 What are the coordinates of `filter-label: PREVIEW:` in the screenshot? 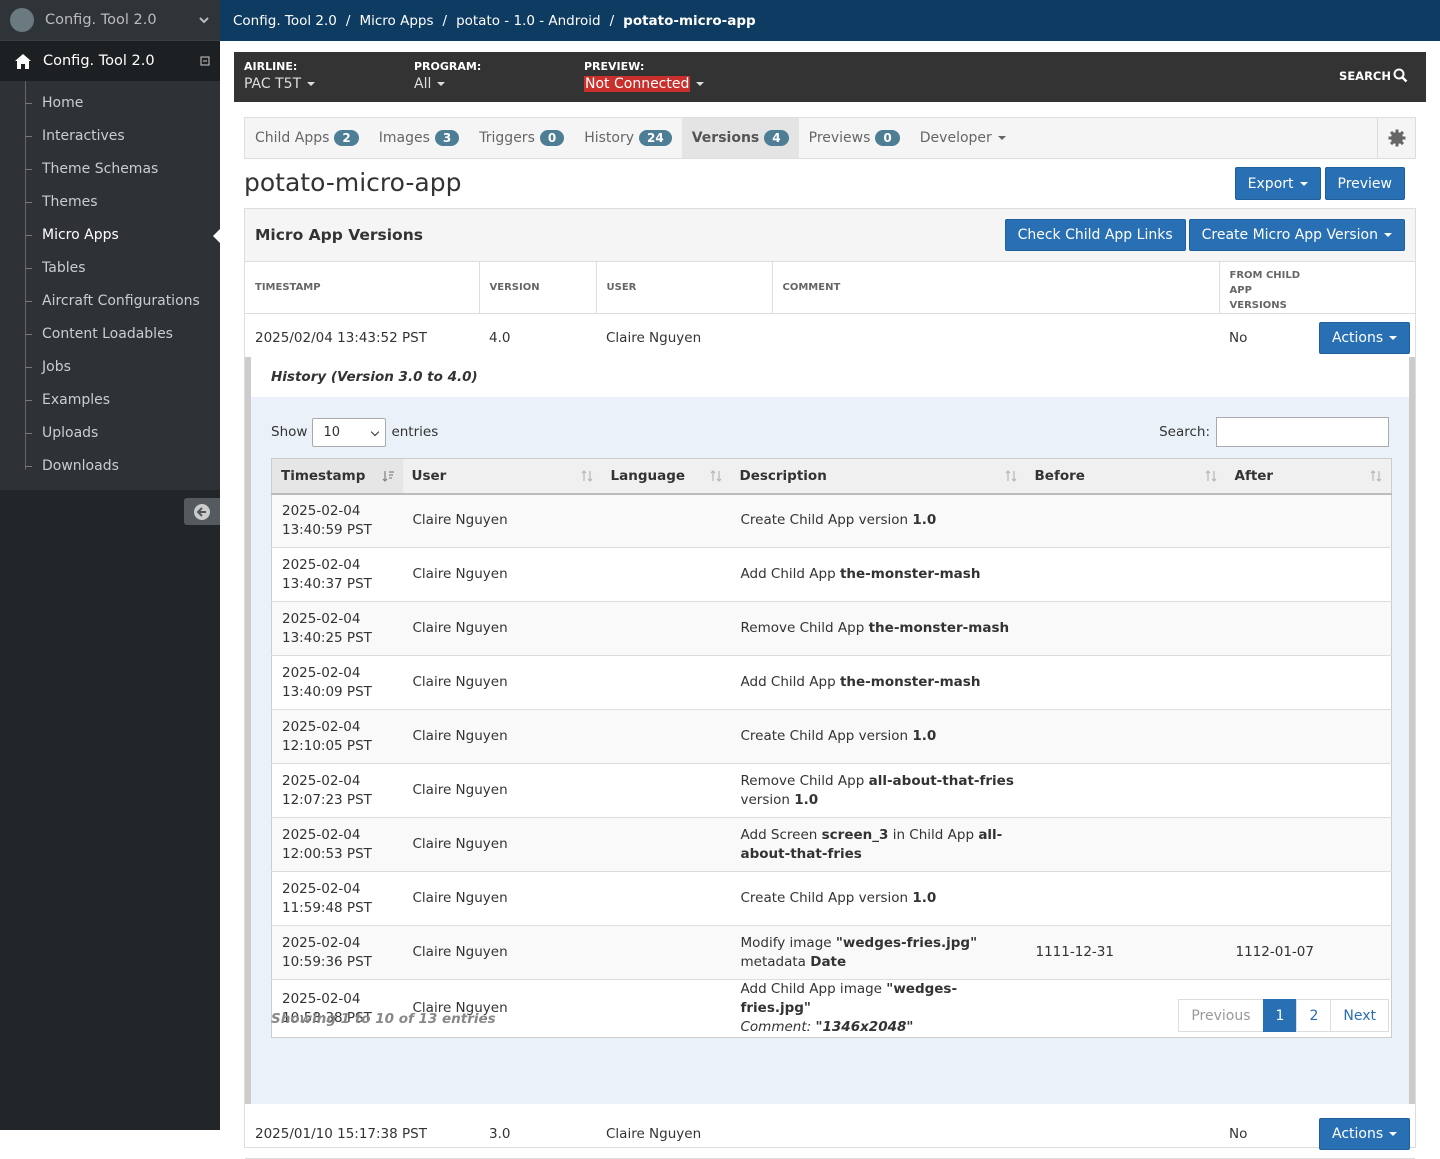 It's located at (614, 66).